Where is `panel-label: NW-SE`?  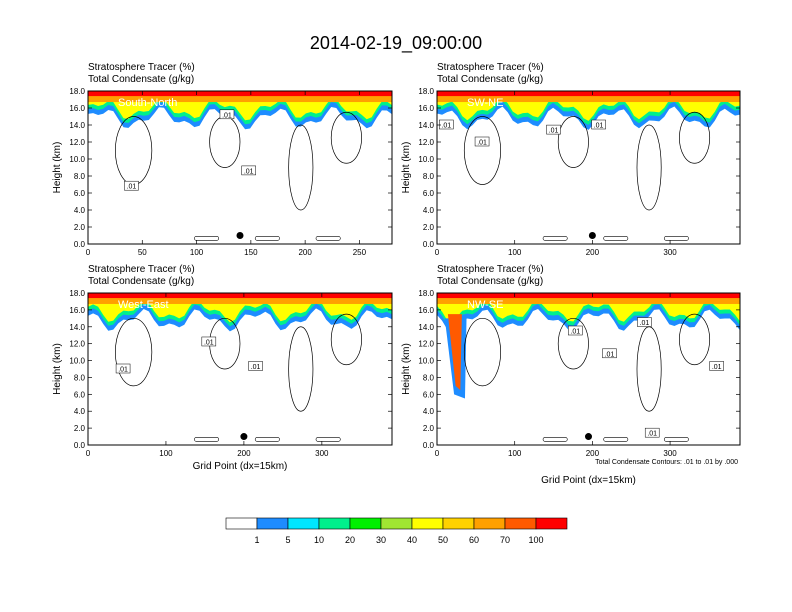
panel-label: NW-SE is located at coordinates (485, 305).